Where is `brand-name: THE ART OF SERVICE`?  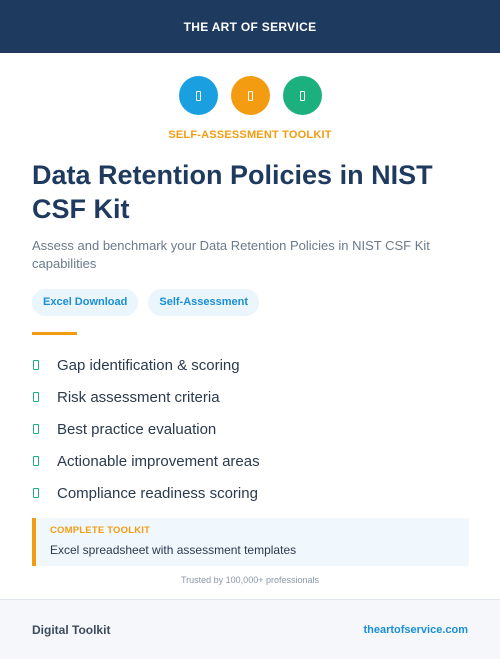 brand-name: THE ART OF SERVICE is located at coordinates (250, 26).